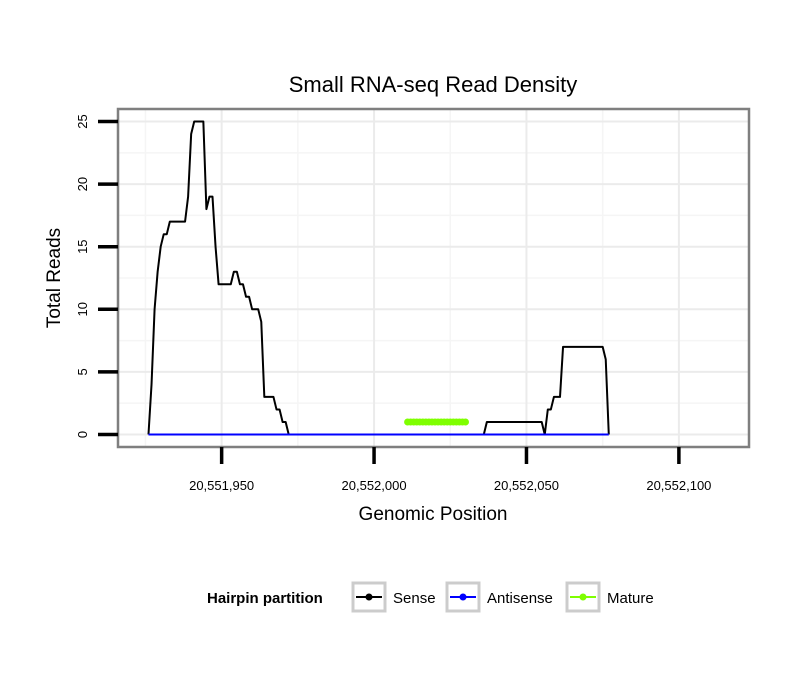 This screenshot has height=690, width=810. Describe the element at coordinates (630, 598) in the screenshot. I see `legend-label-mature: Mature` at that location.